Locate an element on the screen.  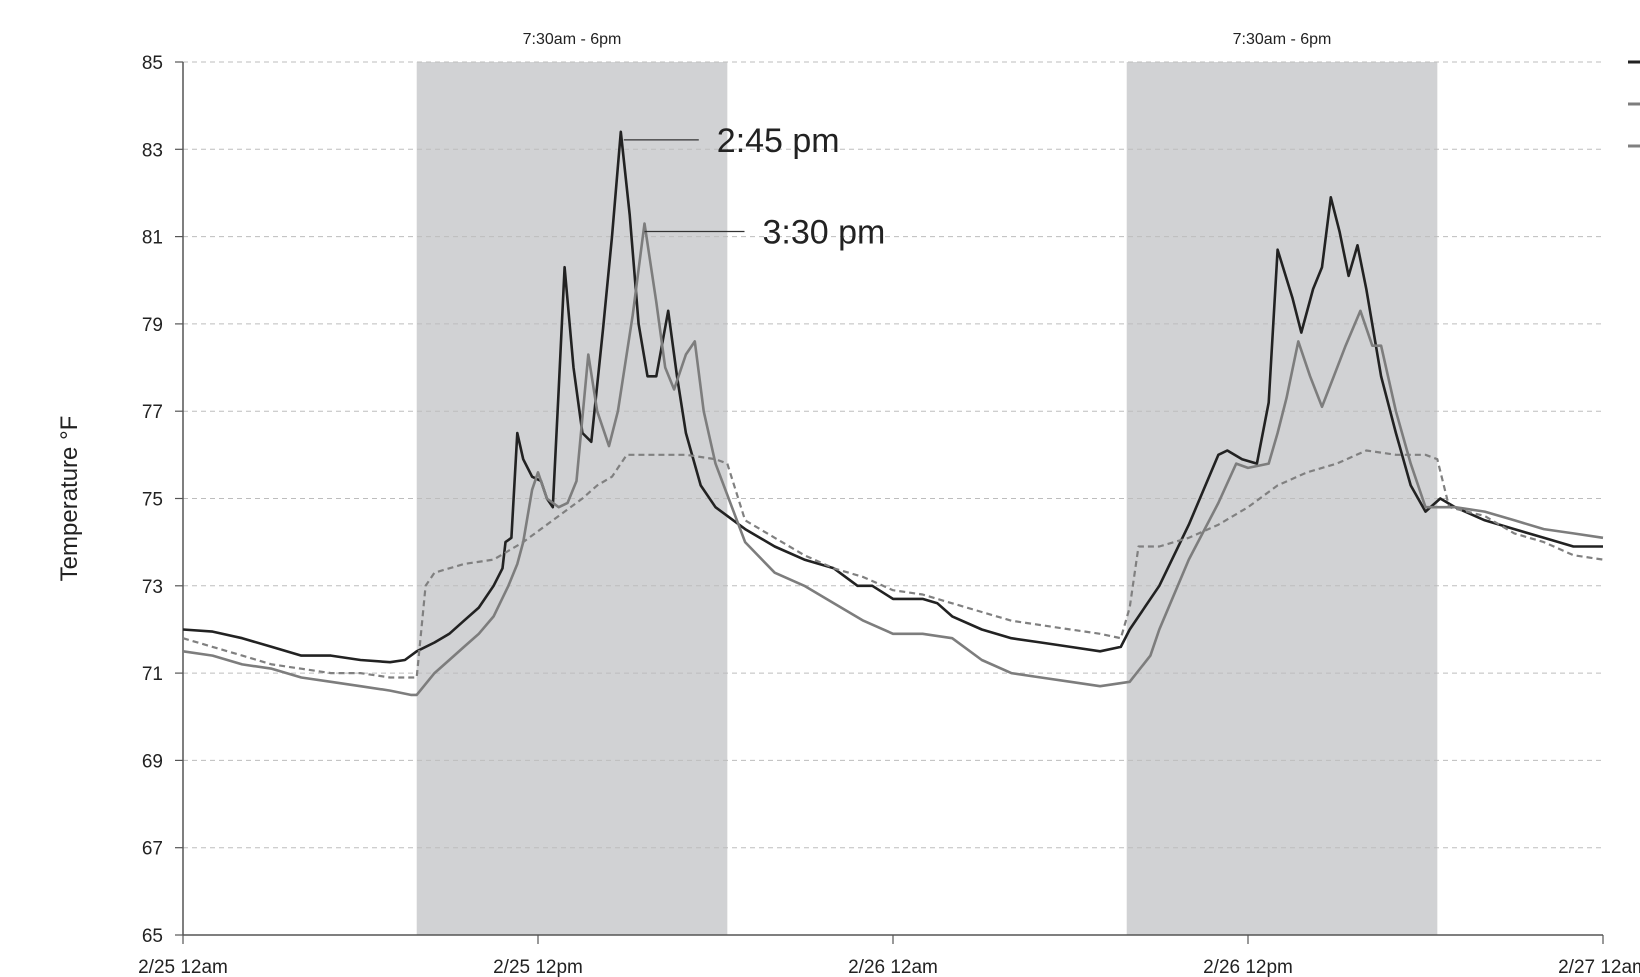
x-tick-label-0: 2/25 12am is located at coordinates (183, 967).